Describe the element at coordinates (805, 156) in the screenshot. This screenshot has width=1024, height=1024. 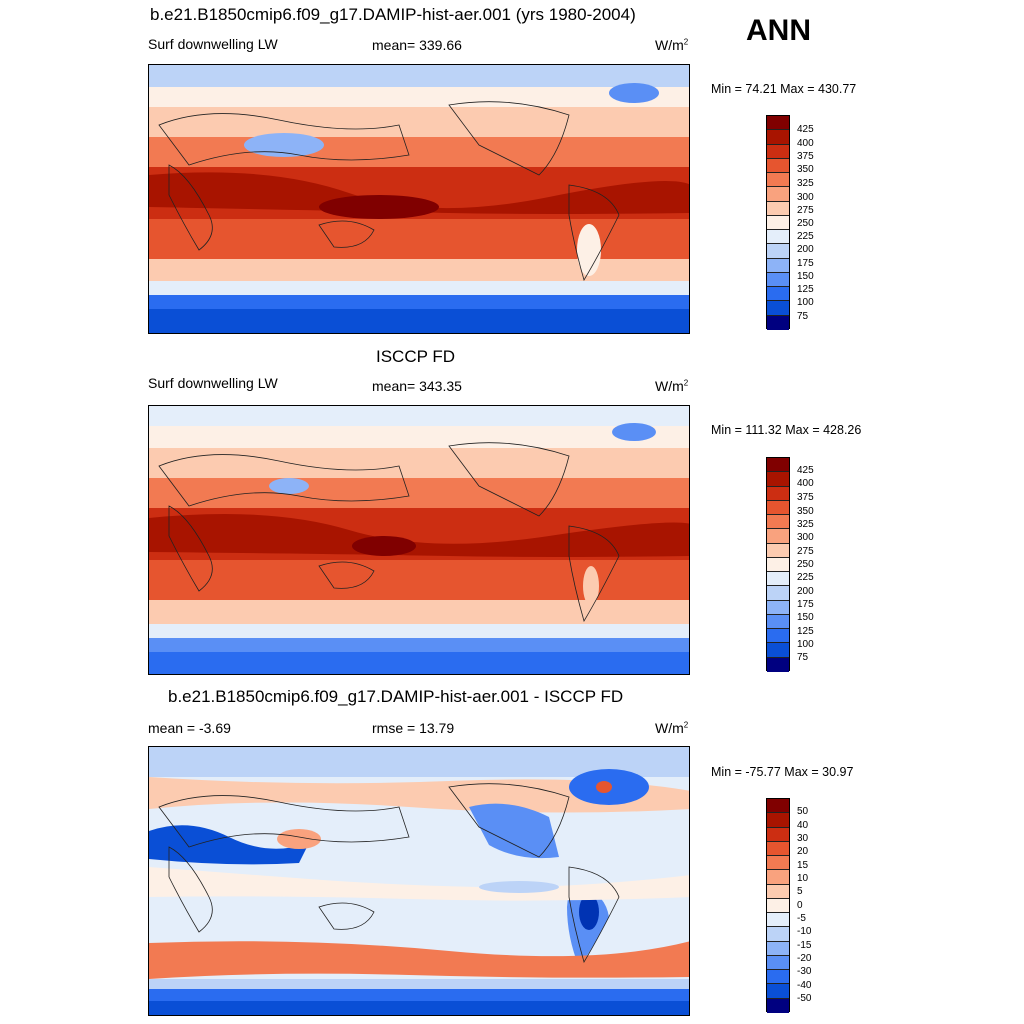
I see `panel-1-colorbar-label: 375` at that location.